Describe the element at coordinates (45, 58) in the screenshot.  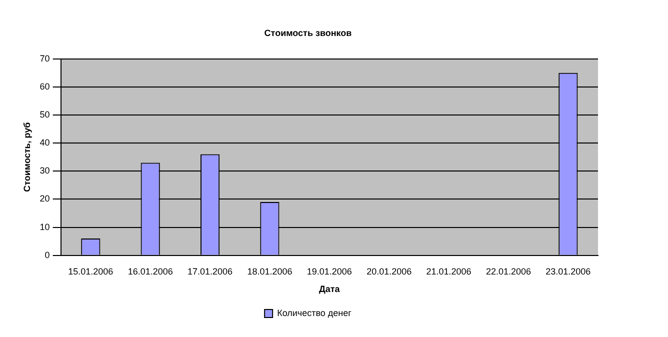
I see `y-tick-label: 70` at that location.